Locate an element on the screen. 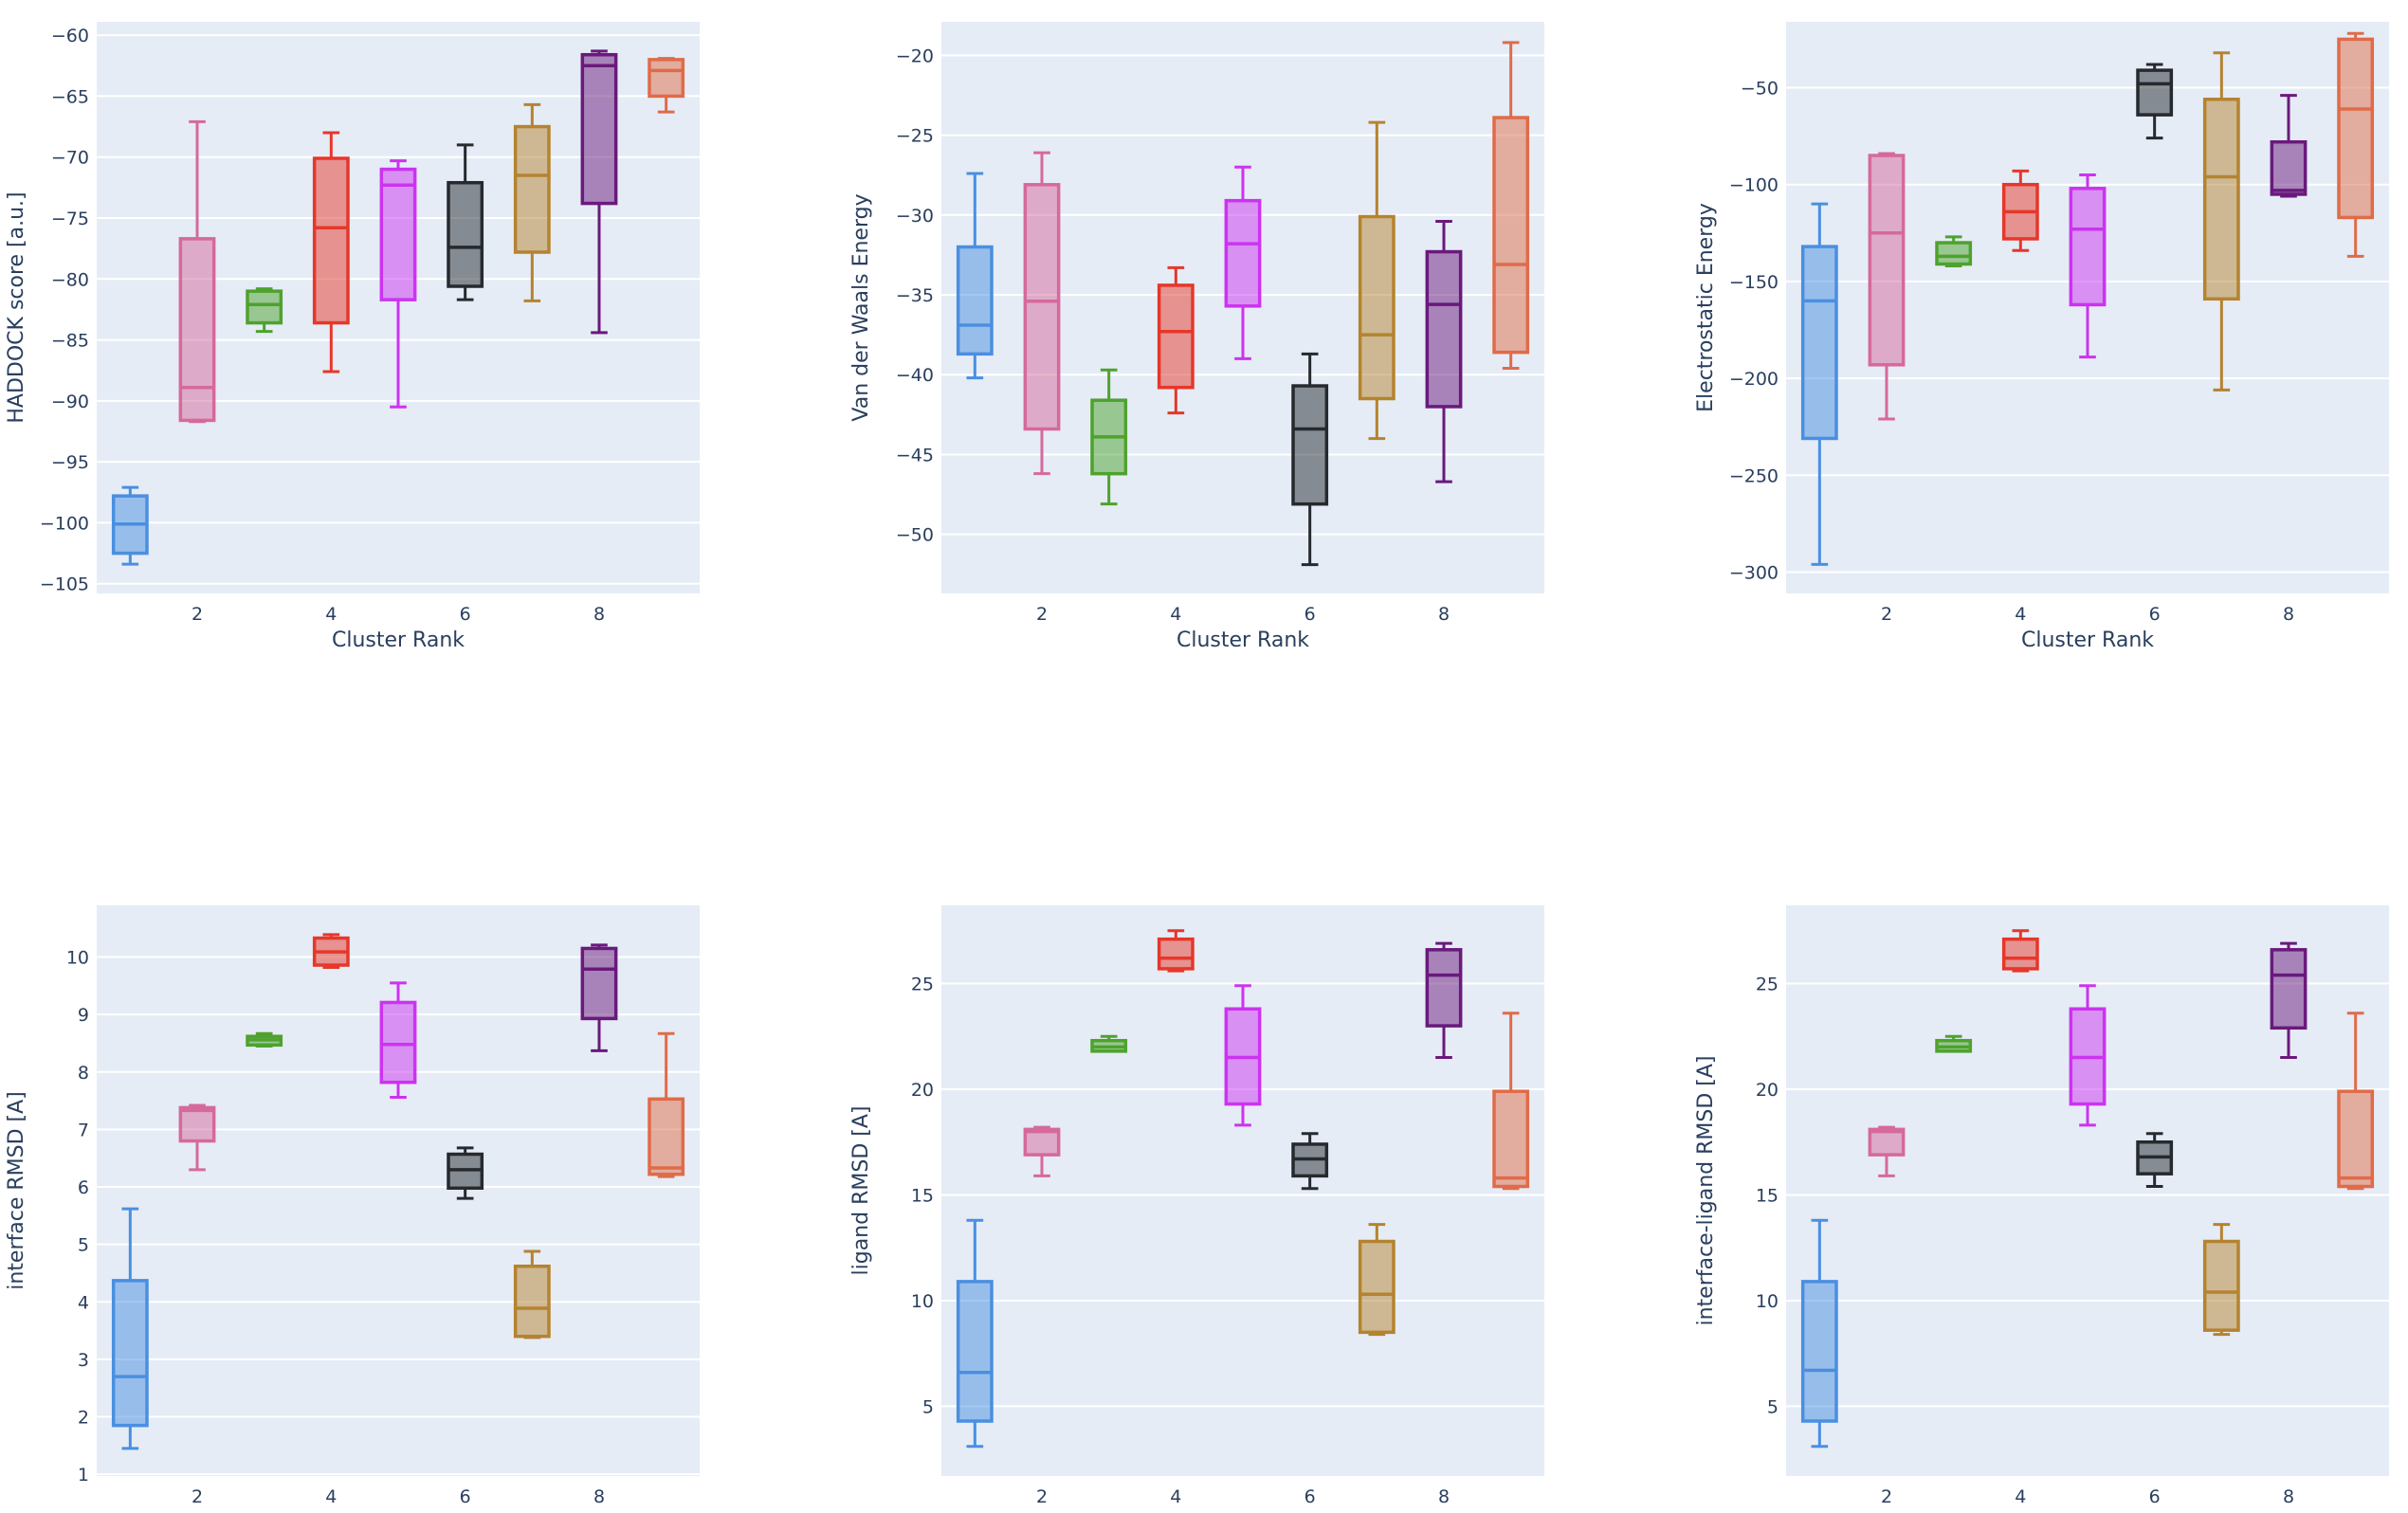 The image size is (2408, 1513). y-tick-label: 10 is located at coordinates (922, 1301).